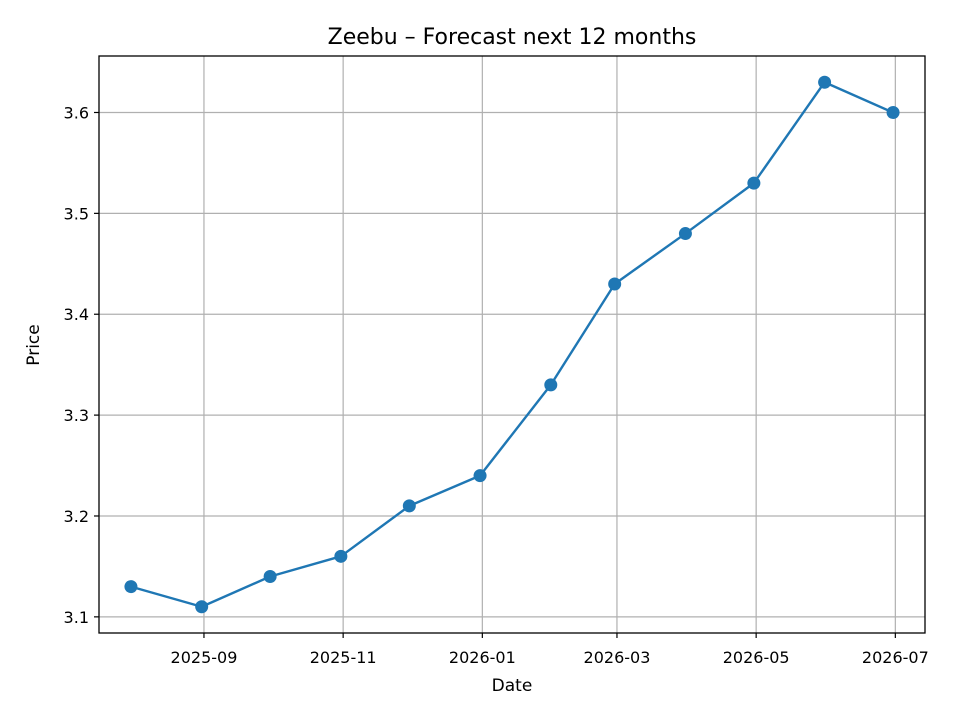 The height and width of the screenshot is (720, 960). Describe the element at coordinates (81, 365) in the screenshot. I see `y-axis: 3.1 3.2 3.3 3.4 3.5 3.6` at that location.